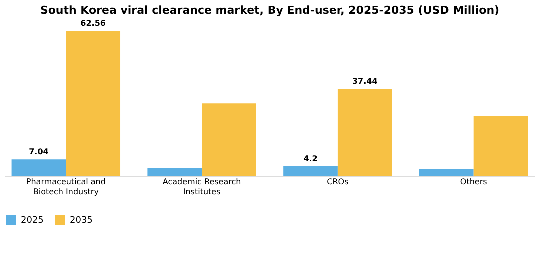 The height and width of the screenshot is (280, 560). What do you see at coordinates (202, 187) in the screenshot?
I see `x-tick-label: Academic Research Institutes` at bounding box center [202, 187].